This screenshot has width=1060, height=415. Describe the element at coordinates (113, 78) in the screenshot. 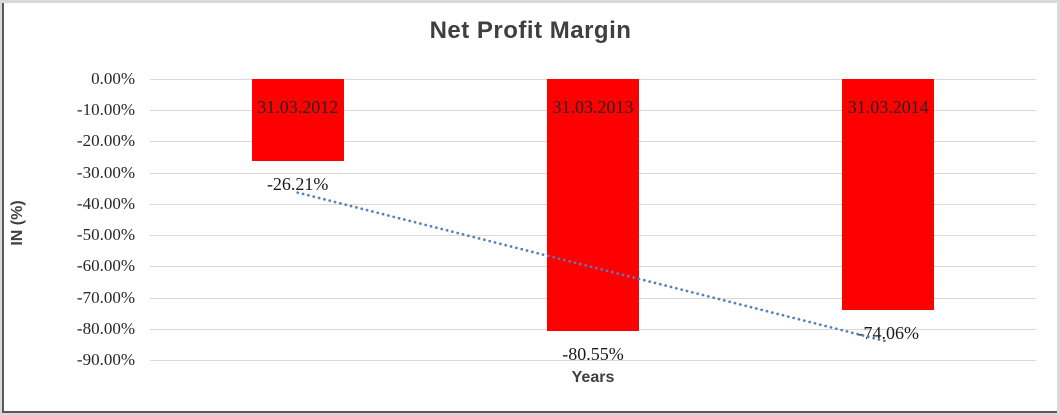

I see `y-tick-label: 0.00%` at that location.